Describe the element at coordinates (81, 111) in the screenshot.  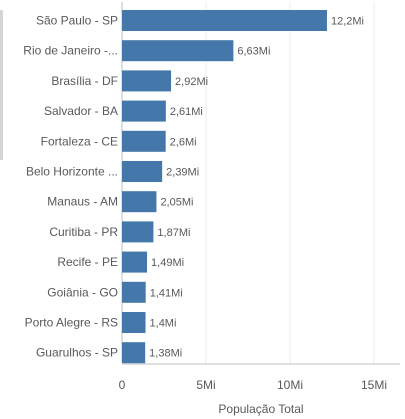
I see `category-label: Salvador - BA` at that location.